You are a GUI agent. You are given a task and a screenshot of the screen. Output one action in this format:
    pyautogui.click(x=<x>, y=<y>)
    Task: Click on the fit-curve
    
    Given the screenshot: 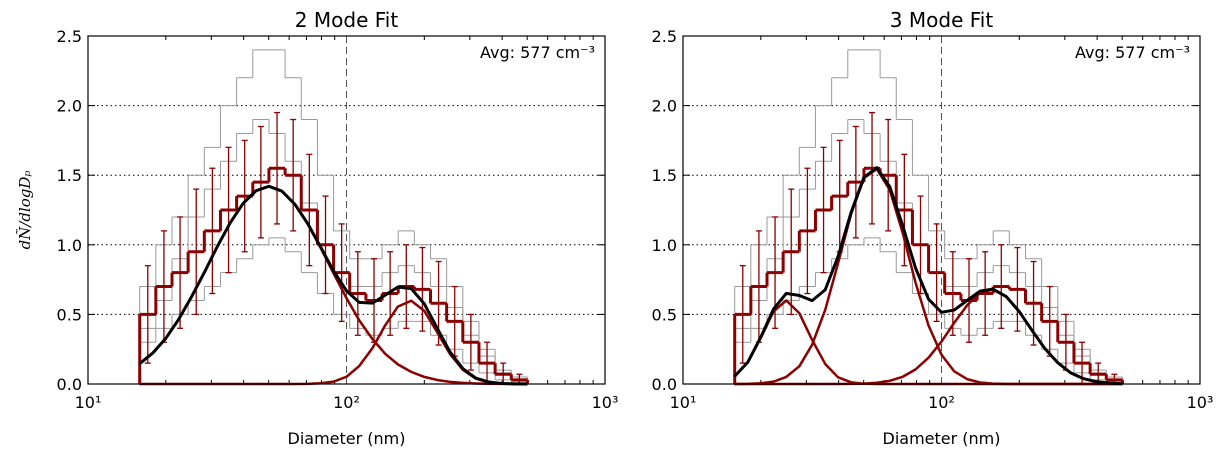 What is the action you would take?
    pyautogui.click(x=333, y=285)
    